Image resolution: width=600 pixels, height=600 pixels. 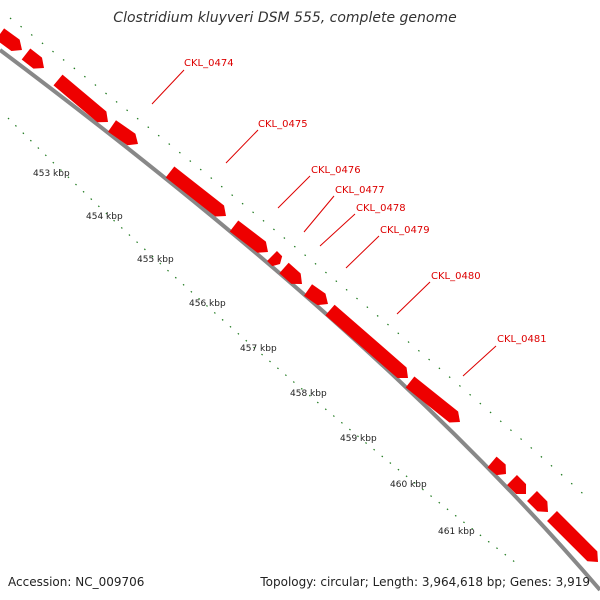 What do you see at coordinates (209, 63) in the screenshot?
I see `gene-label-ckl-0474: CKL_0474` at bounding box center [209, 63].